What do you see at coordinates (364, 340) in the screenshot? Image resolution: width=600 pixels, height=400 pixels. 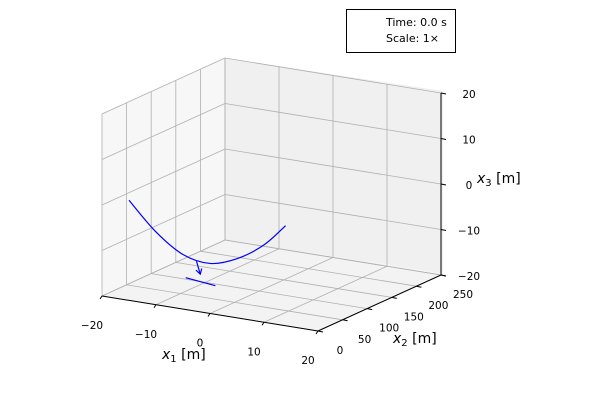 I see `x2-tick-label: 50` at bounding box center [364, 340].